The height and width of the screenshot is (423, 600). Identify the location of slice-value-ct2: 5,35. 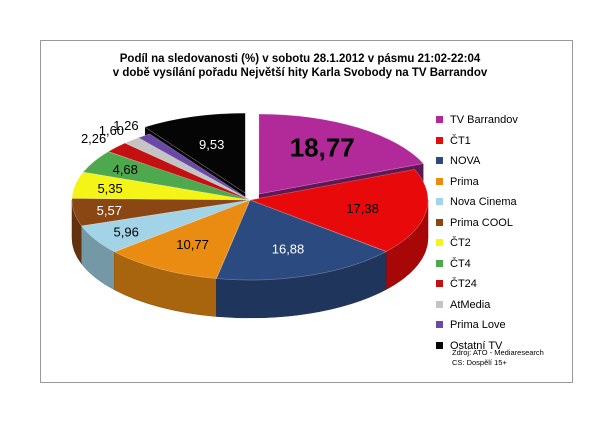
(109, 188).